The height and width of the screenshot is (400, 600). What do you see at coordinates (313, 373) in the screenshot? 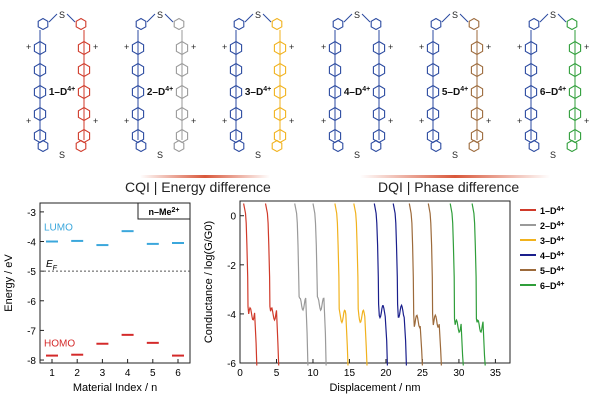
I see `x-tick-label: 10` at bounding box center [313, 373].